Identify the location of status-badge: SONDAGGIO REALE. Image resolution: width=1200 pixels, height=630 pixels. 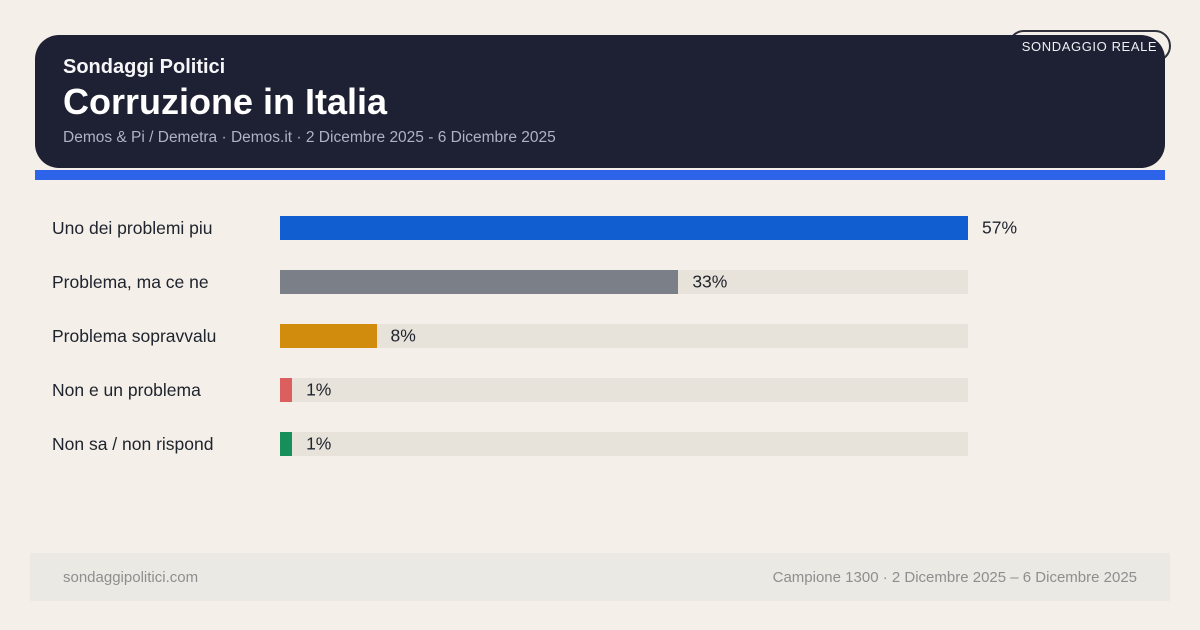
(1089, 46).